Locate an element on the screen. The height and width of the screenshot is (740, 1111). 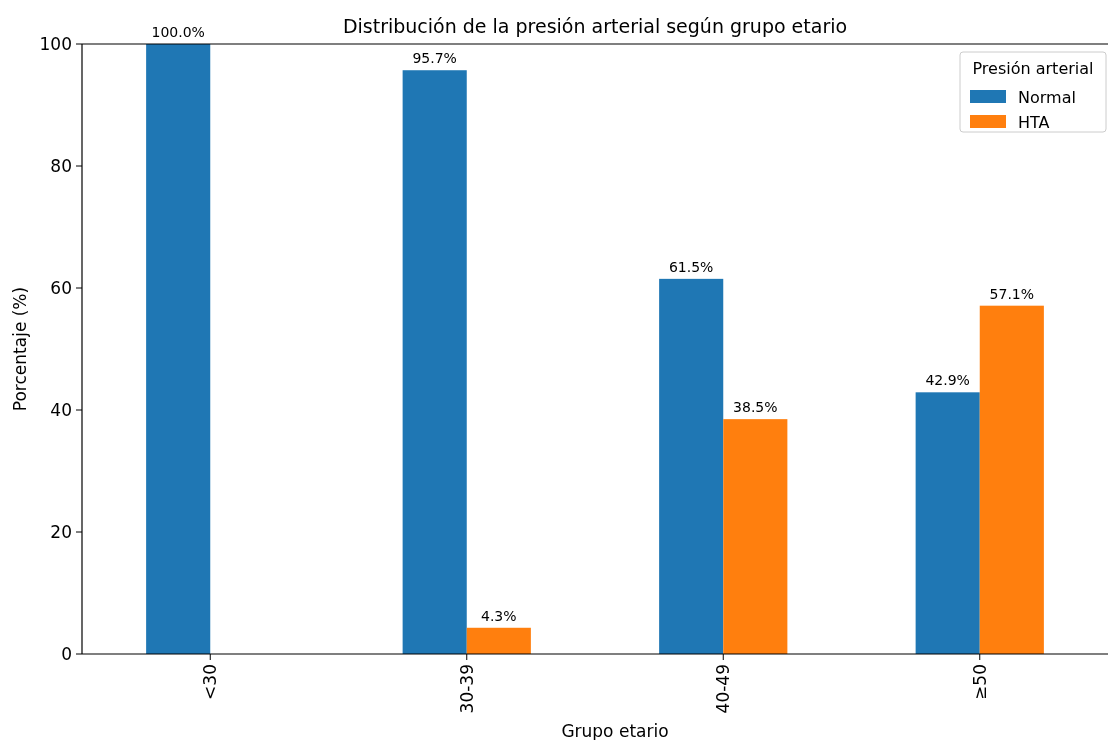
y-tick-label: 40 is located at coordinates (61, 409).